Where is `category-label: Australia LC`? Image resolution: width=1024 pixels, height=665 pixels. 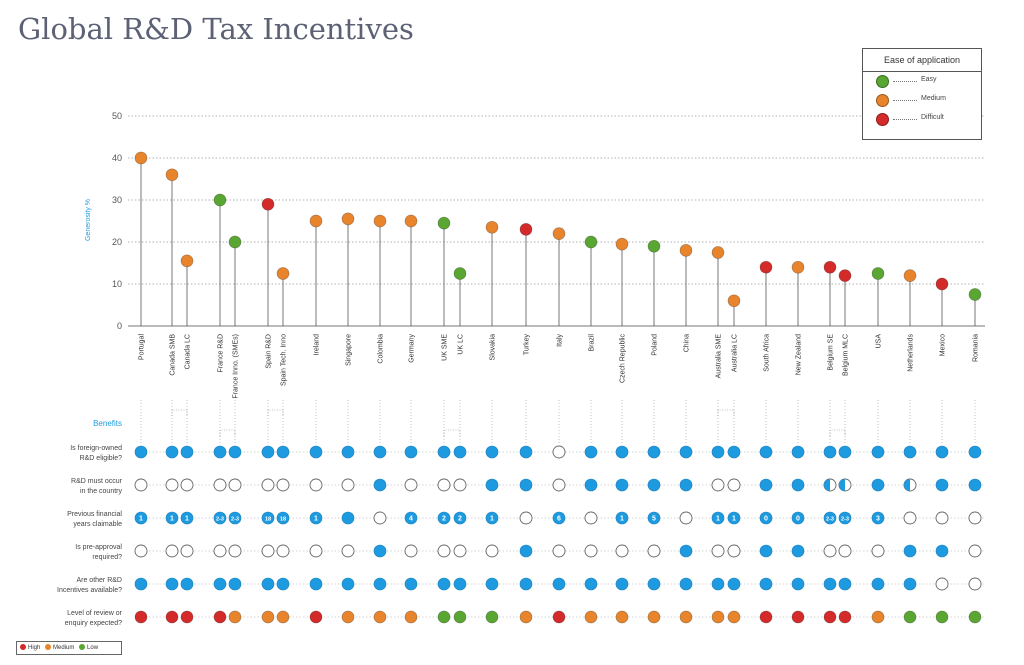
category-label: Australia LC is located at coordinates (735, 353).